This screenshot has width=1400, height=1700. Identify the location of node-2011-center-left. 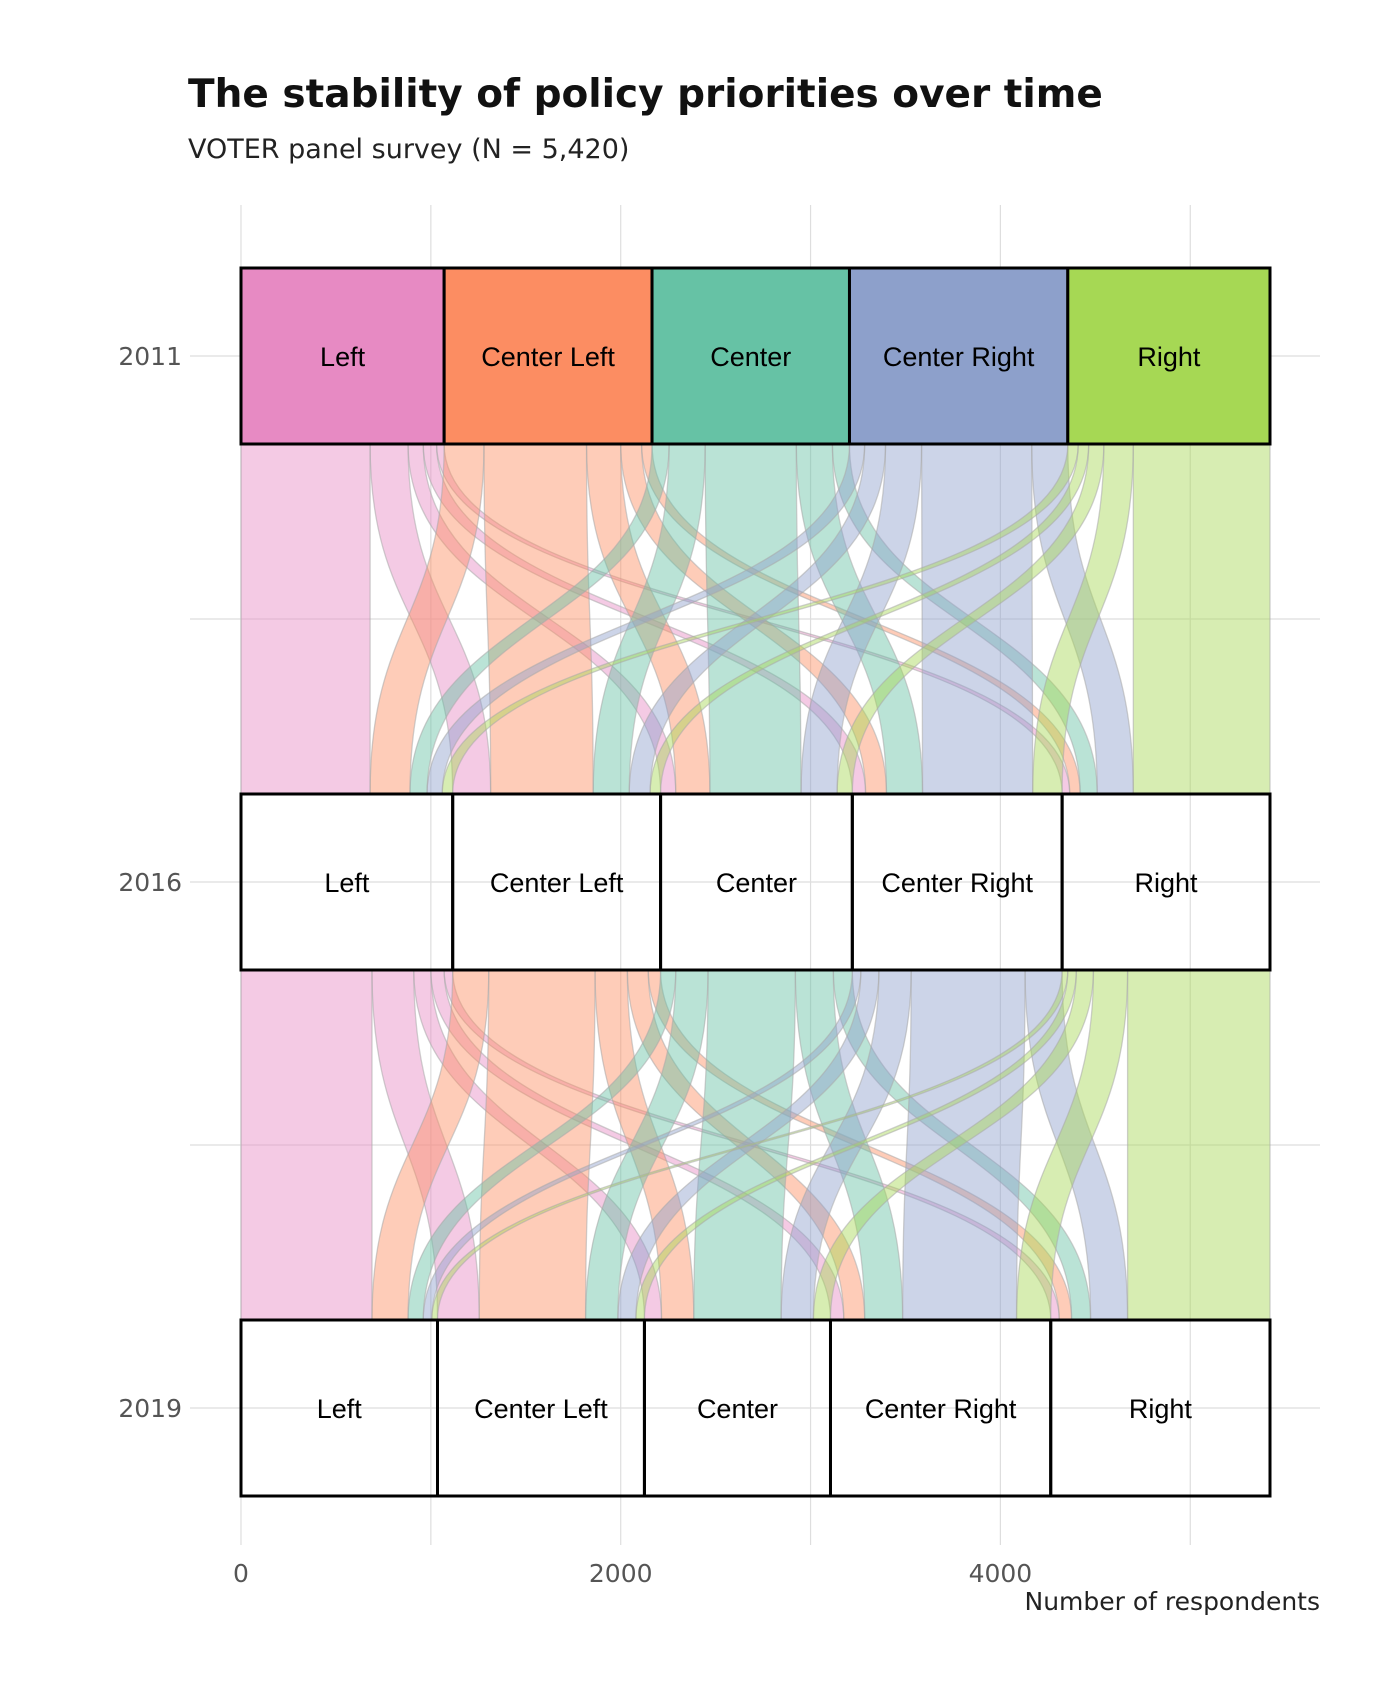
(548, 356).